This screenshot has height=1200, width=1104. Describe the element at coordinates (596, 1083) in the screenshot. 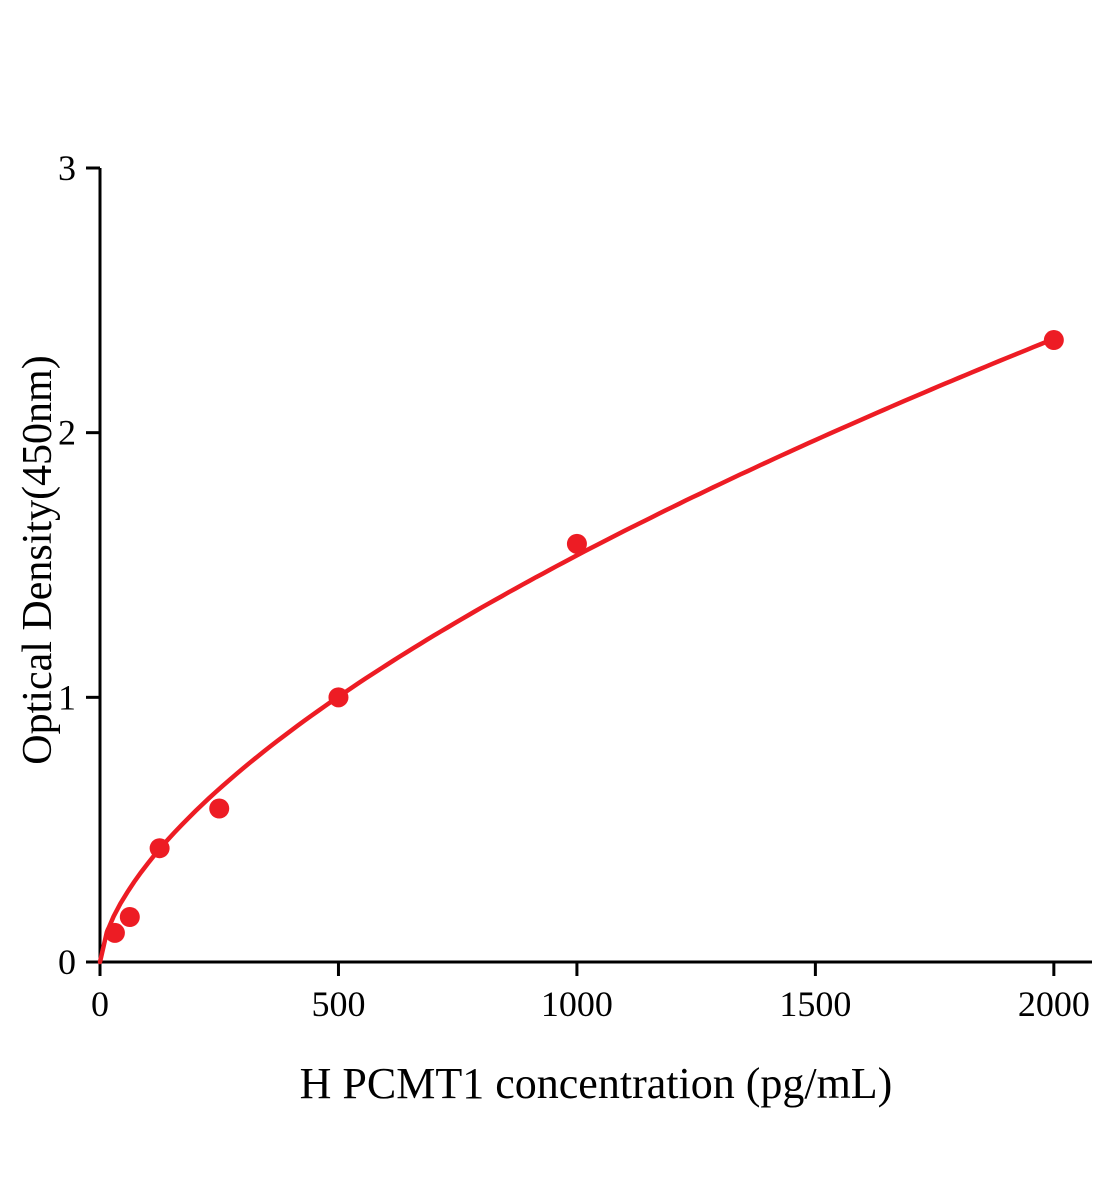

I see `x-axis-title: H PCMT1 concentration (pg/mL)` at that location.